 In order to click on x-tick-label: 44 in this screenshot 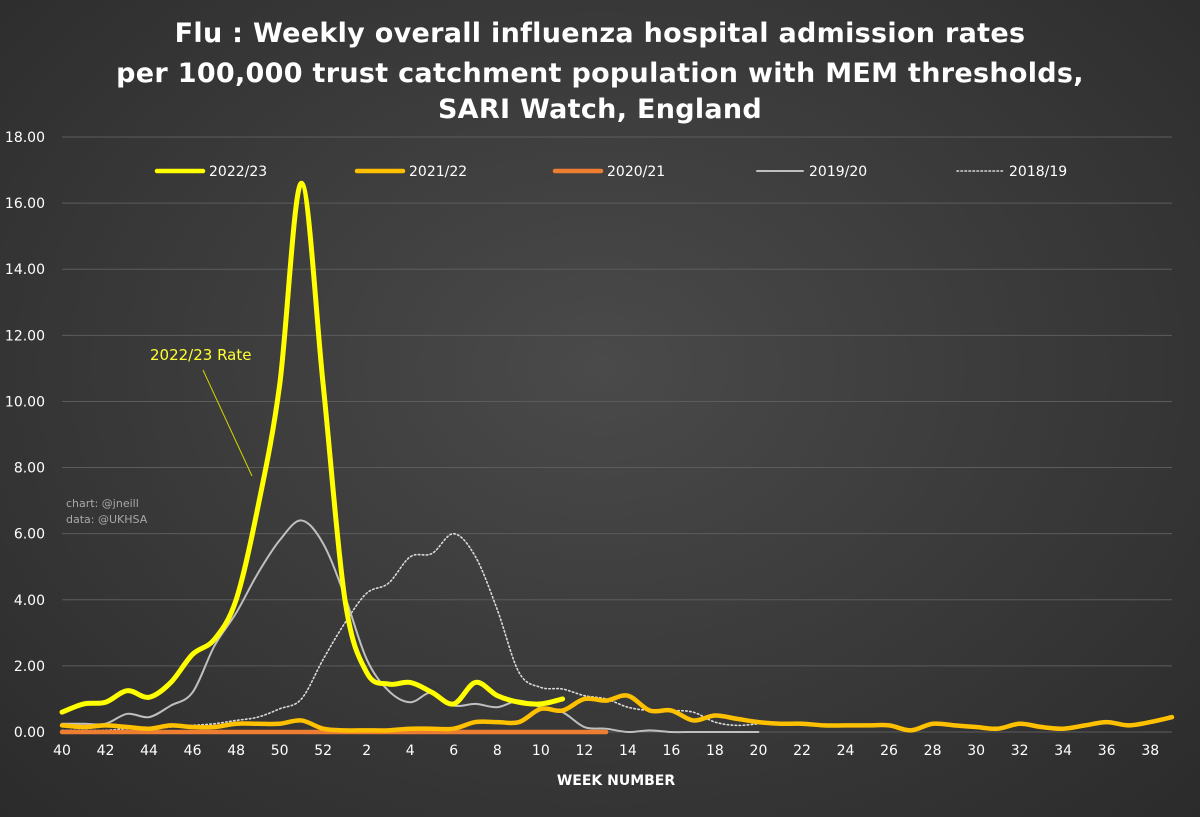, I will do `click(149, 751)`.